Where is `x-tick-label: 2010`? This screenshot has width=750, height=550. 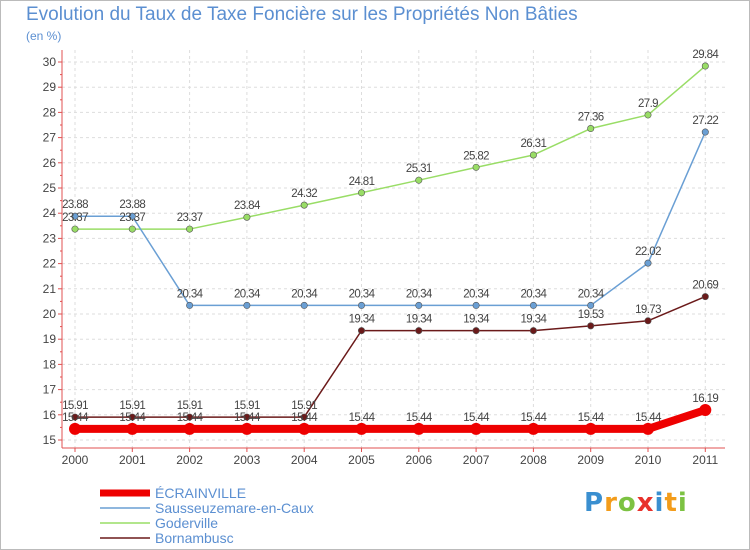
x-tick-label: 2010 is located at coordinates (648, 460).